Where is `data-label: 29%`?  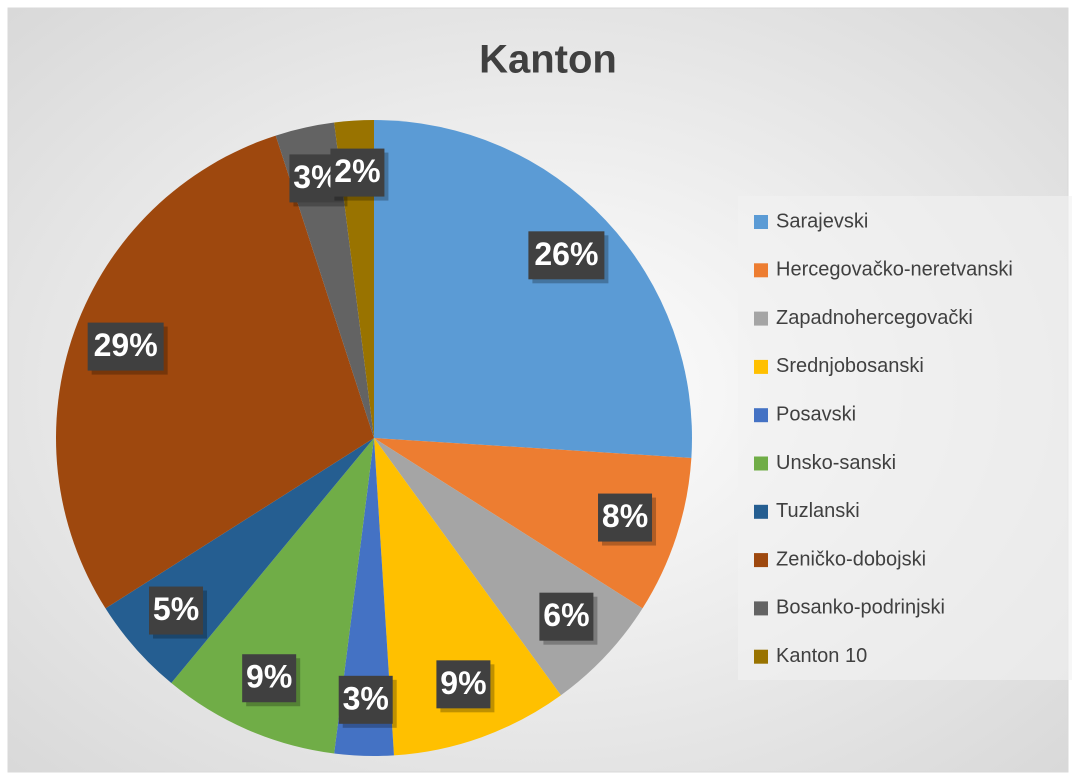
data-label: 29% is located at coordinates (126, 345).